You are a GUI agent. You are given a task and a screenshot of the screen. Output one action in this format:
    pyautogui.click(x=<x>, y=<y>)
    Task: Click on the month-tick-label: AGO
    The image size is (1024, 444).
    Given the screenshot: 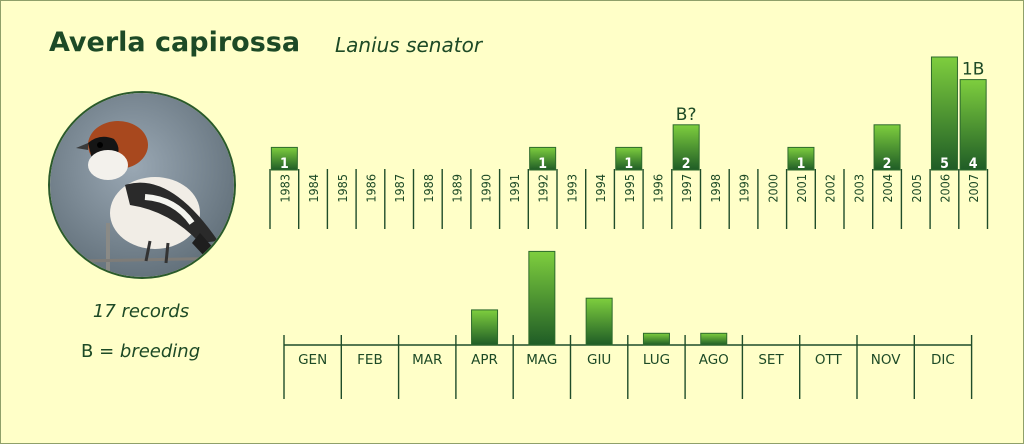 What is the action you would take?
    pyautogui.click(x=714, y=360)
    